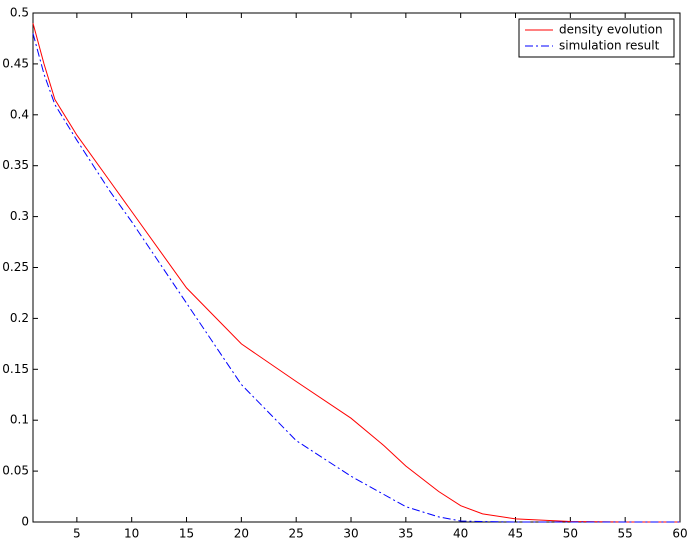  Describe the element at coordinates (596, 38) in the screenshot. I see `legend-box` at that location.